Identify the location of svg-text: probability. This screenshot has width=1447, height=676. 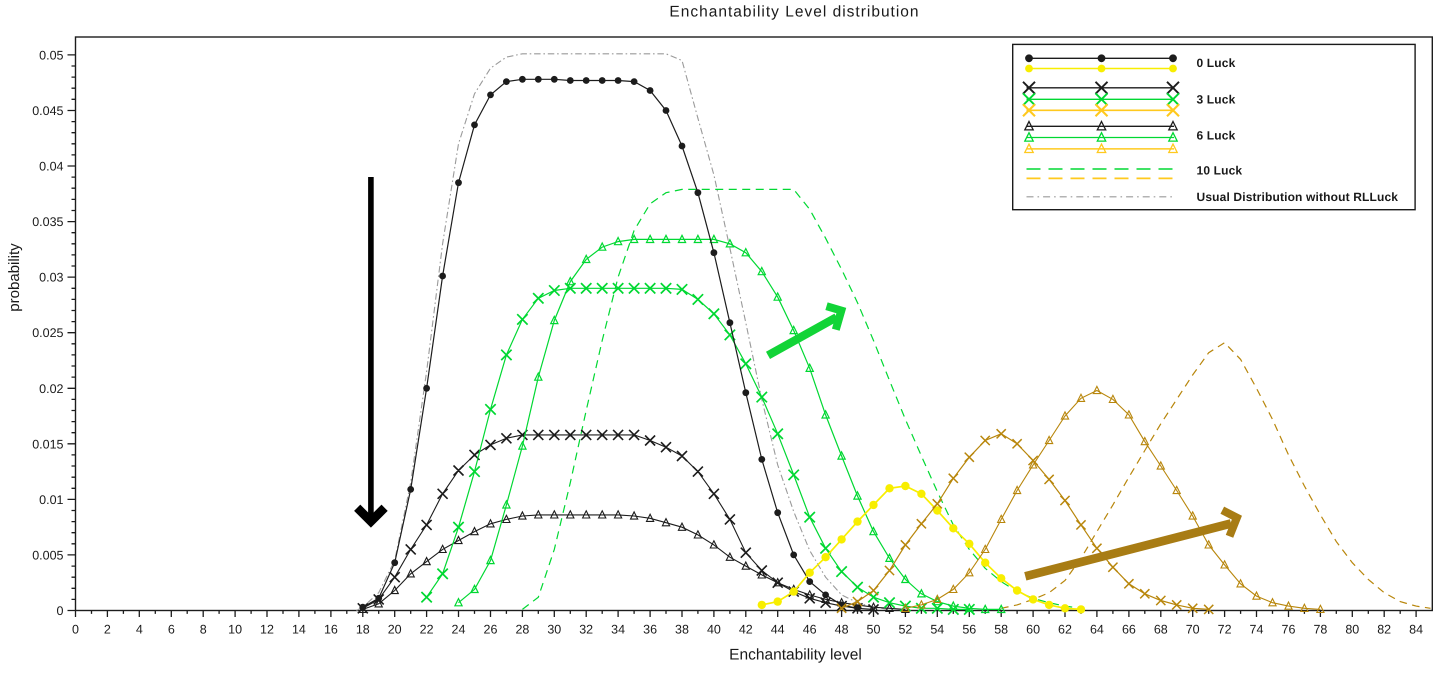
(14, 277).